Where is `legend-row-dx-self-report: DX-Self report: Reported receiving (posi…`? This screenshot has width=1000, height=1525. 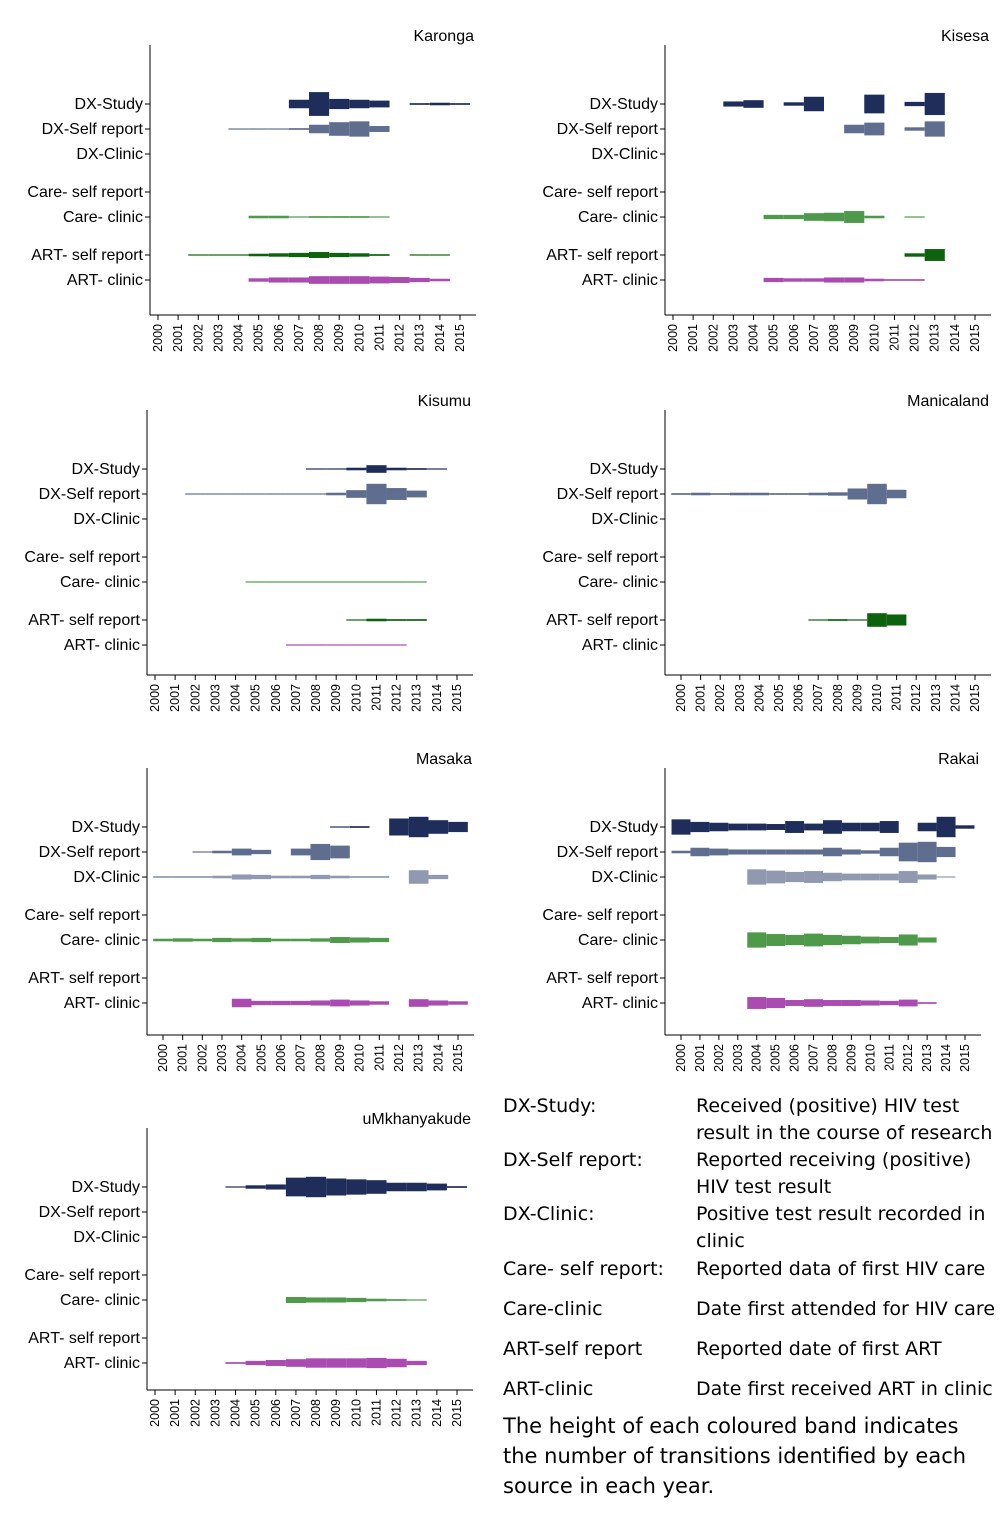 legend-row-dx-self-report: DX-Self report: Reported receiving (posi… is located at coordinates (750, 1174).